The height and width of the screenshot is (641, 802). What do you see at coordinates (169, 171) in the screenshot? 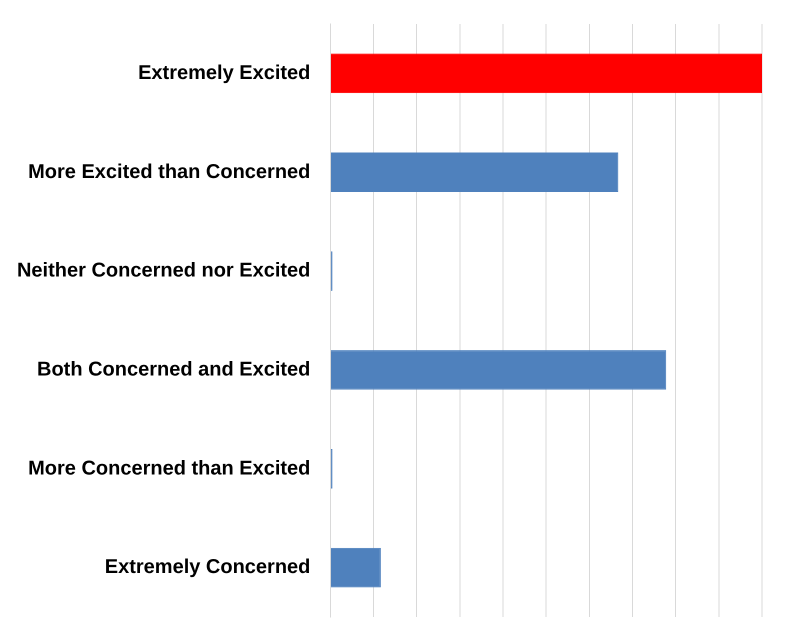
I see `y-tick-label: More Excited than Concerned` at bounding box center [169, 171].